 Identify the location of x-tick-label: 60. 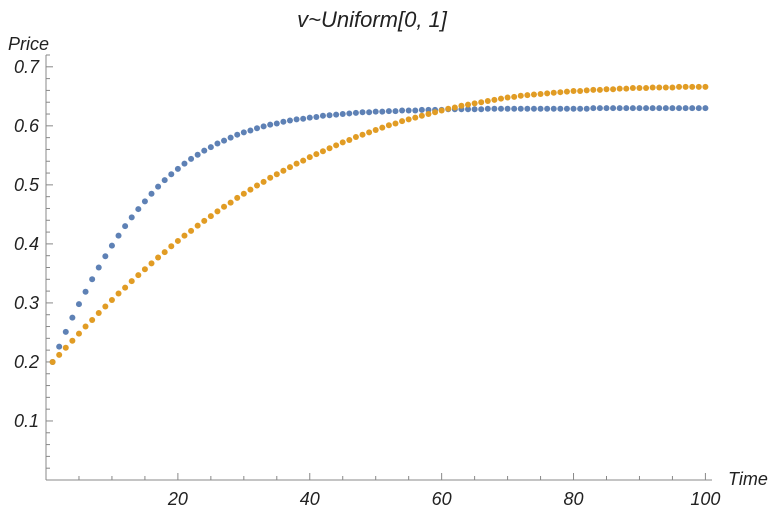
(442, 499).